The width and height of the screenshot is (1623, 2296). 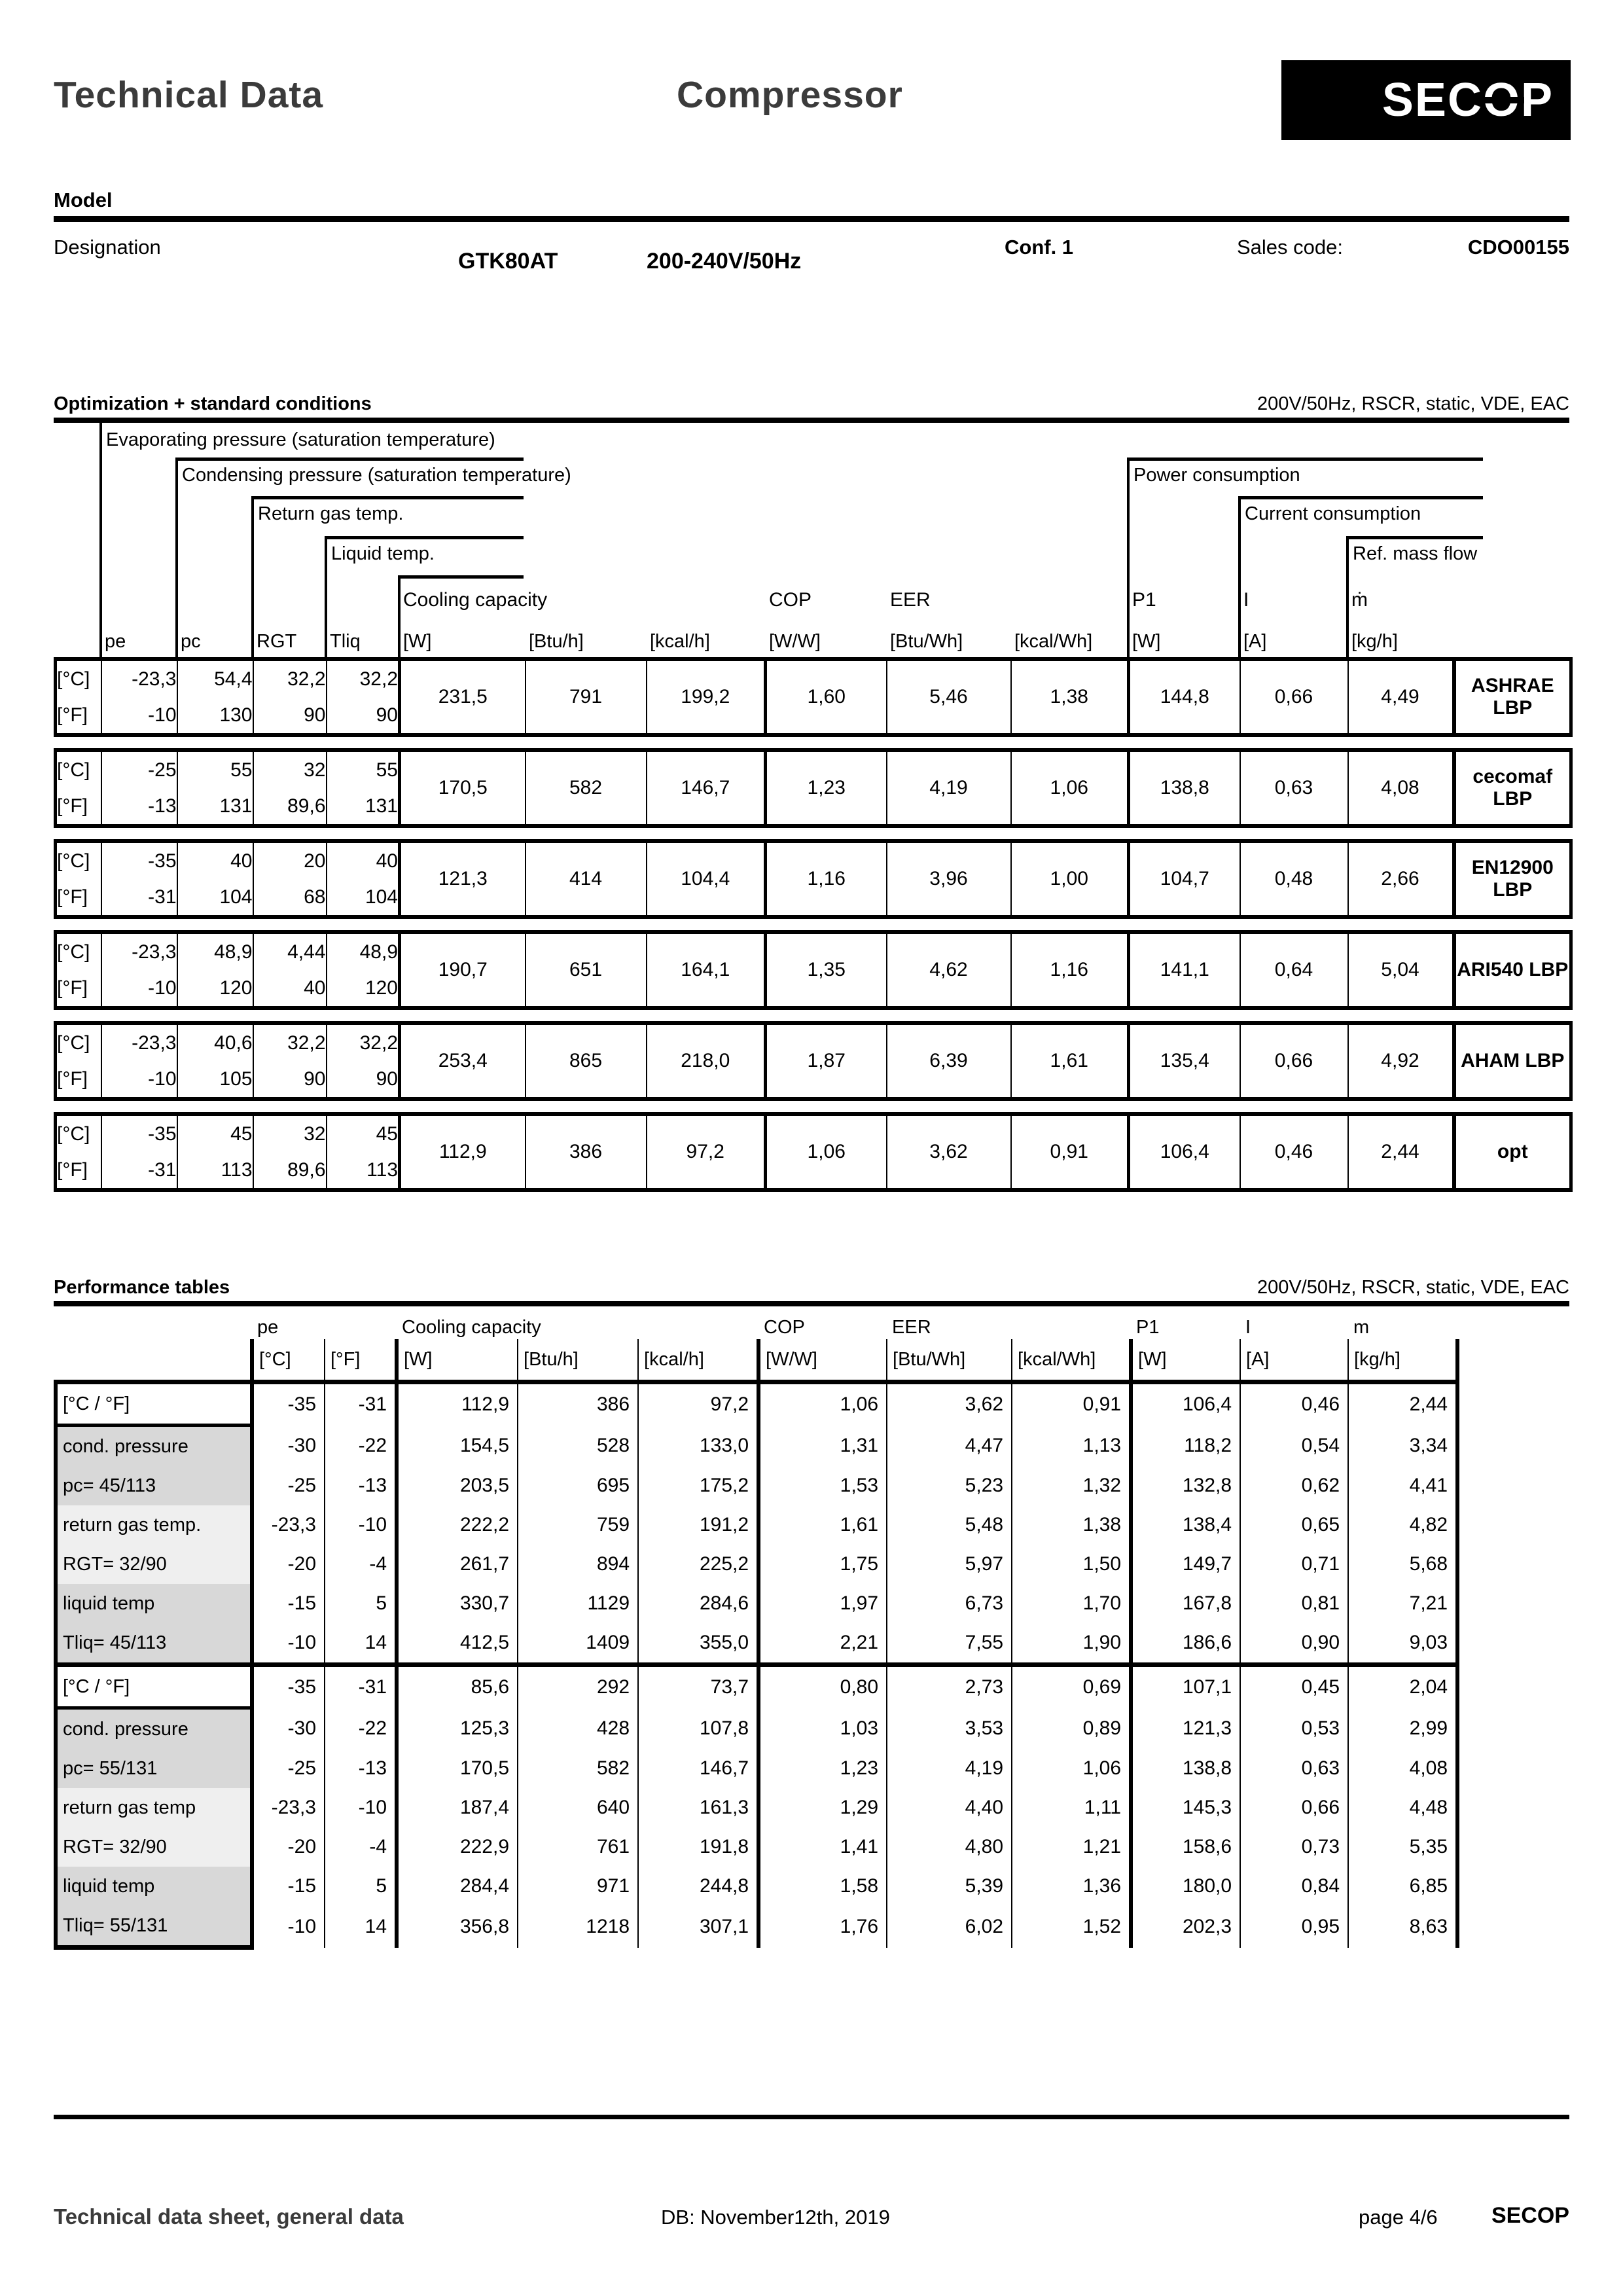 I want to click on label-i: I, so click(x=1246, y=600).